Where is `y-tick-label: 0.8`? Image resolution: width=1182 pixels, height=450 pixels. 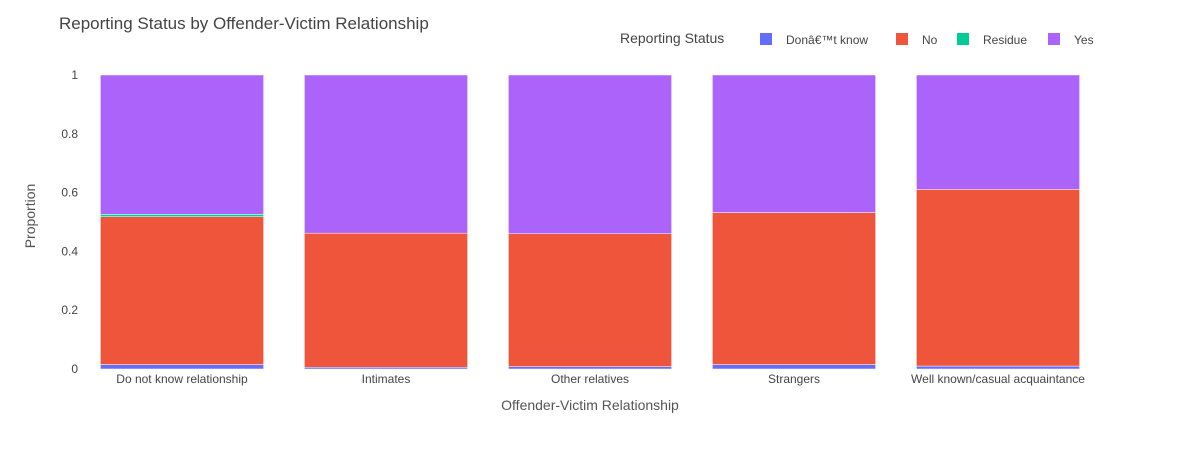
y-tick-label: 0.8 is located at coordinates (69, 134).